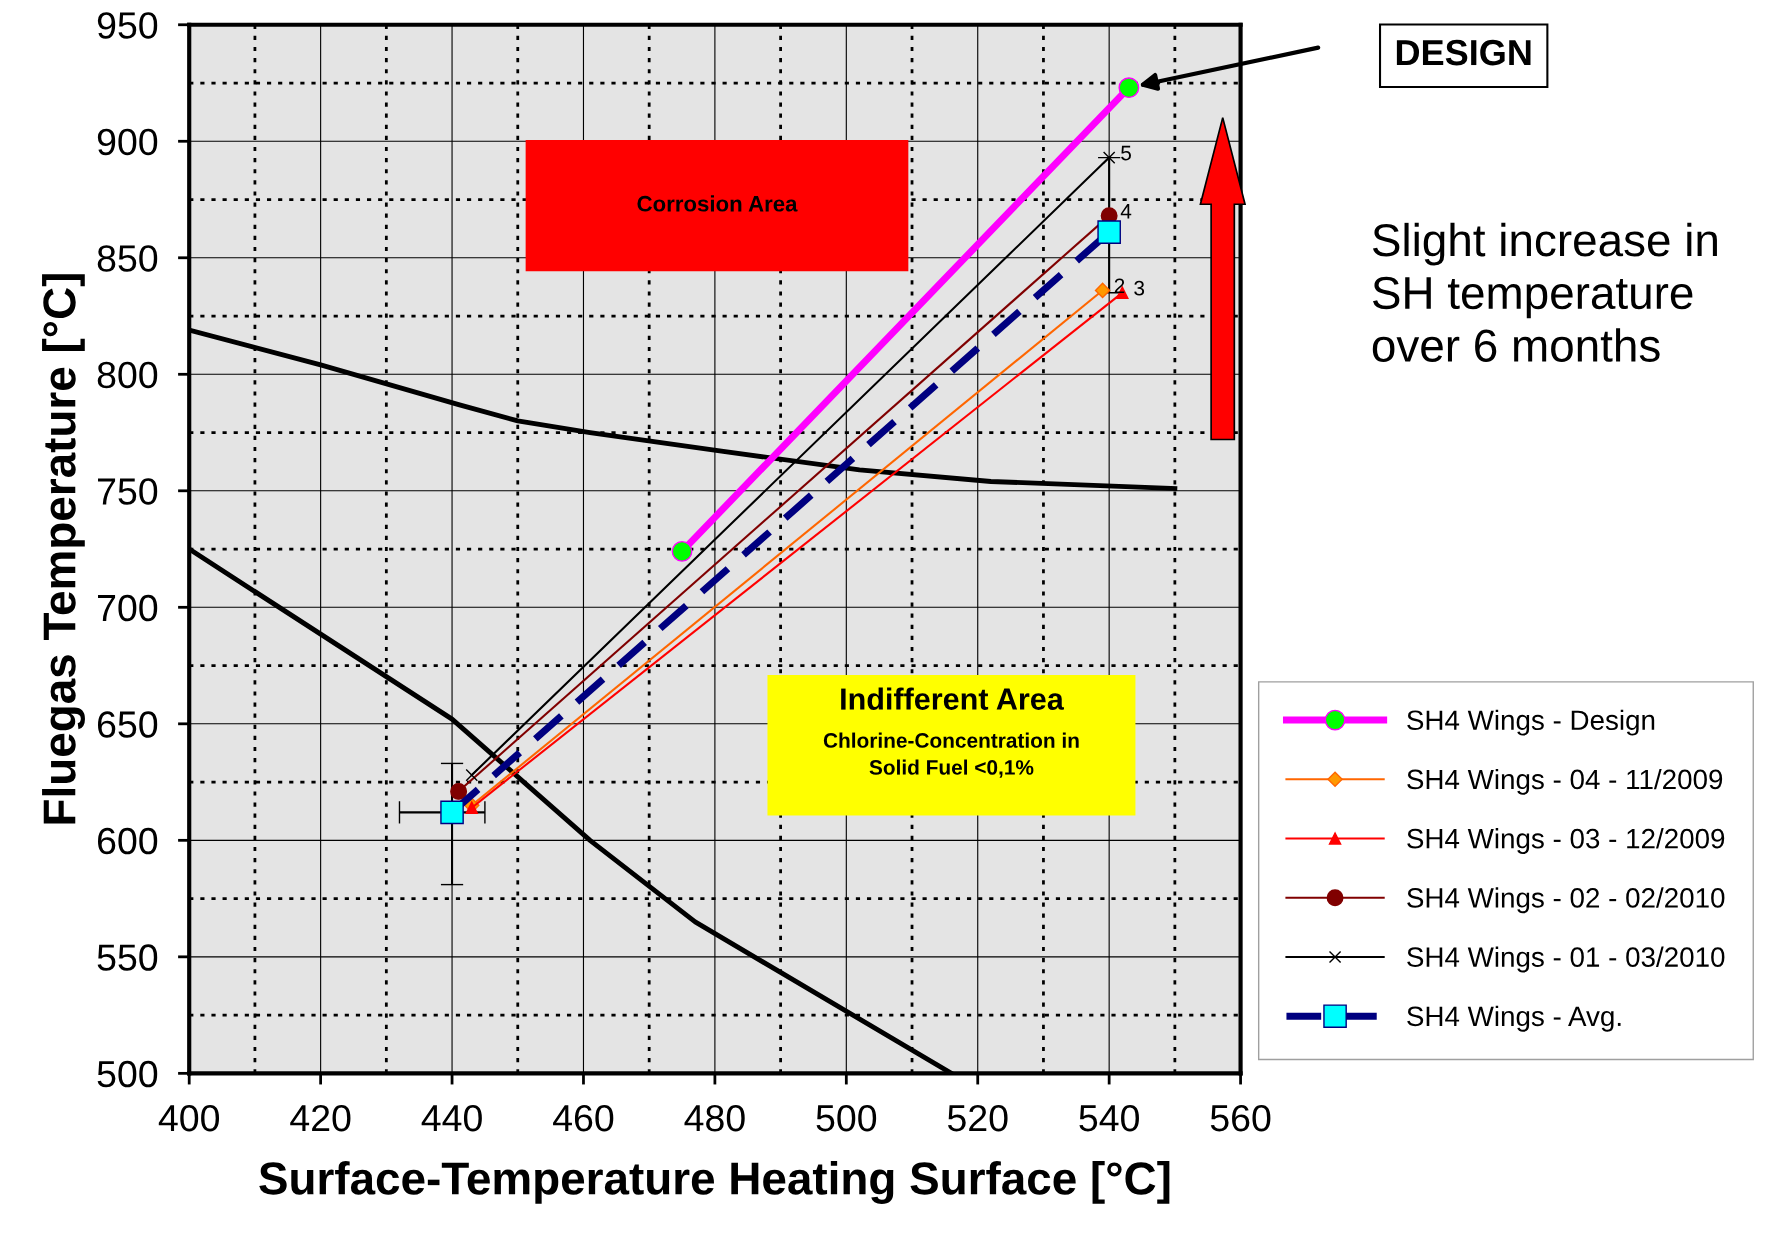  I want to click on y-tick-label: 900, so click(127, 142).